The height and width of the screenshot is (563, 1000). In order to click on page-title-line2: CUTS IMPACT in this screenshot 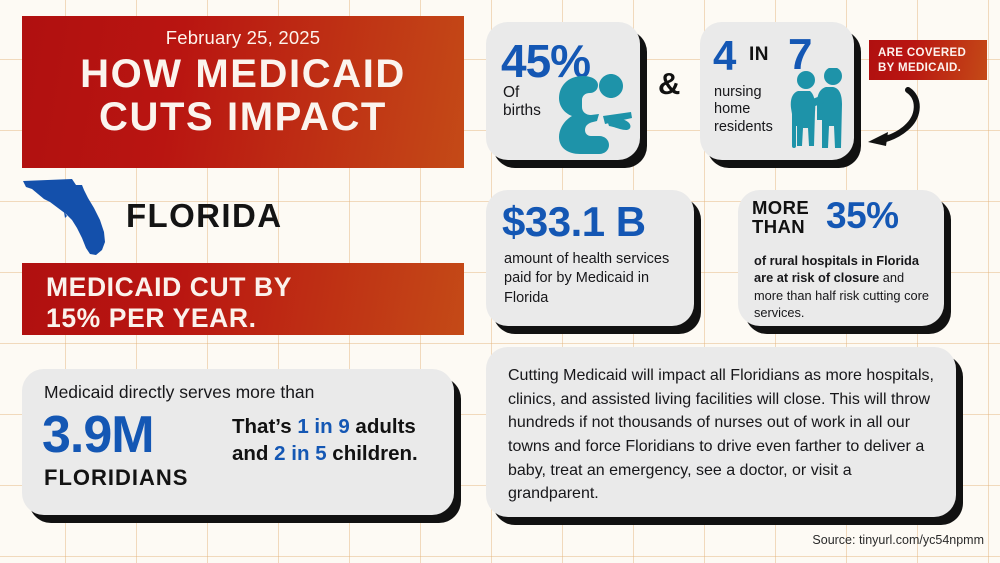, I will do `click(243, 116)`.